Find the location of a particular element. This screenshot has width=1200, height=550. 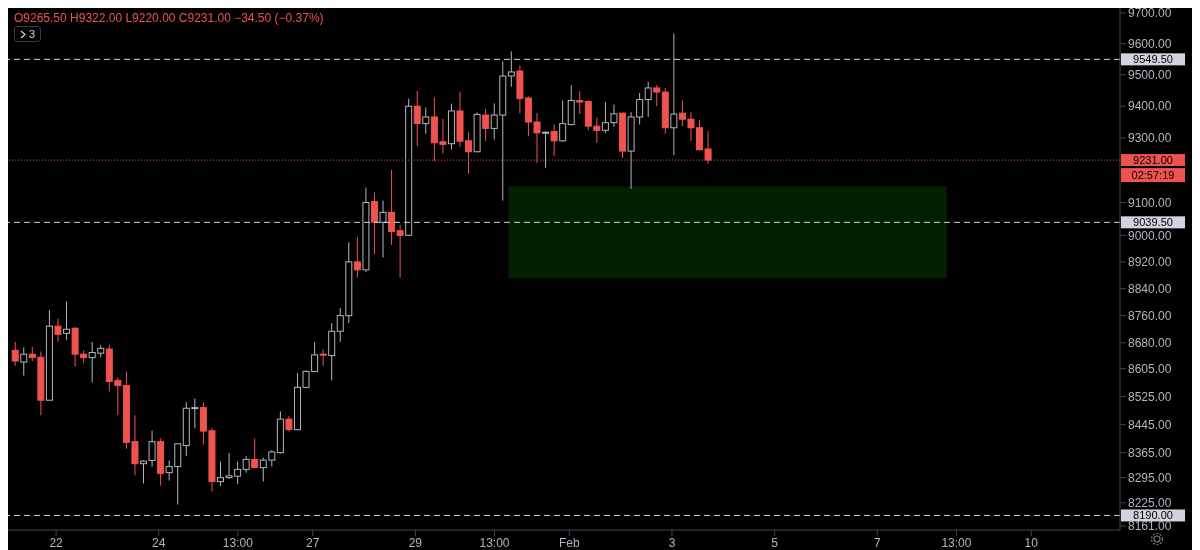

annotation: 3 is located at coordinates (32, 34).